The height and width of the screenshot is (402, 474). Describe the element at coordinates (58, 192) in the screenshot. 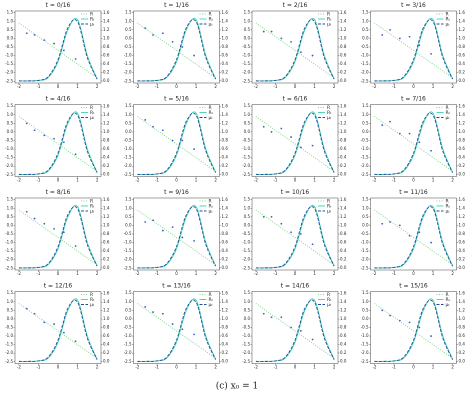

I see `subplot-title: t = 8/16` at that location.